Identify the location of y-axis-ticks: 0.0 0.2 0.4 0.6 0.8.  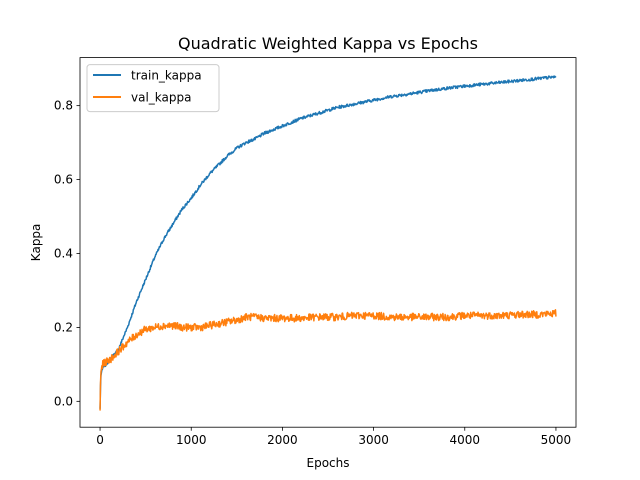
(67, 253).